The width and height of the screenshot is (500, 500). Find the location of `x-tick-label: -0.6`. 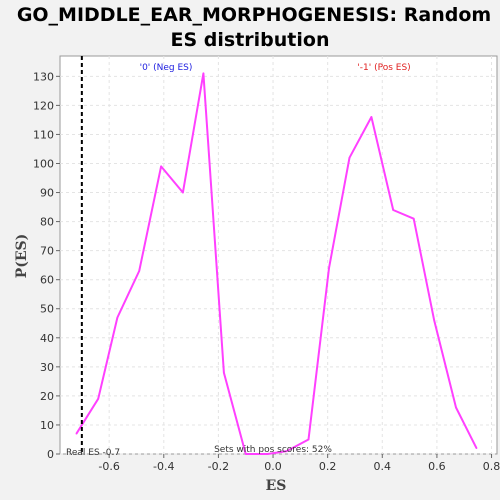

x-tick-label: -0.6 is located at coordinates (108, 466).